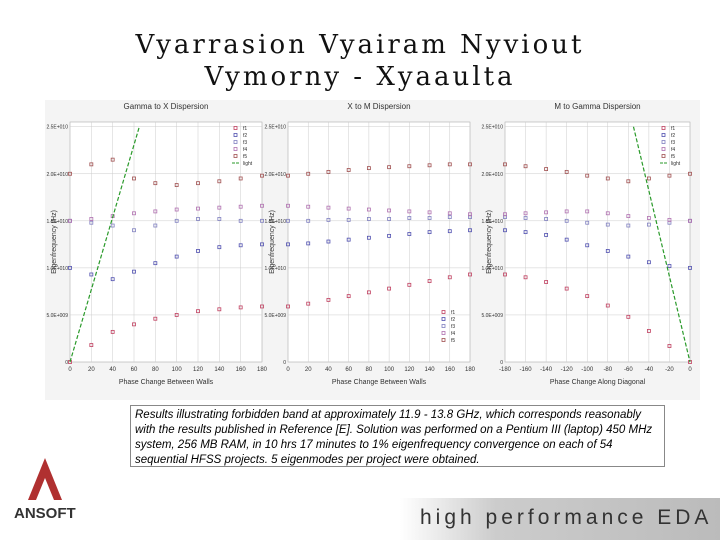 The height and width of the screenshot is (540, 720). I want to click on x-tick-label: -20, so click(669, 370).